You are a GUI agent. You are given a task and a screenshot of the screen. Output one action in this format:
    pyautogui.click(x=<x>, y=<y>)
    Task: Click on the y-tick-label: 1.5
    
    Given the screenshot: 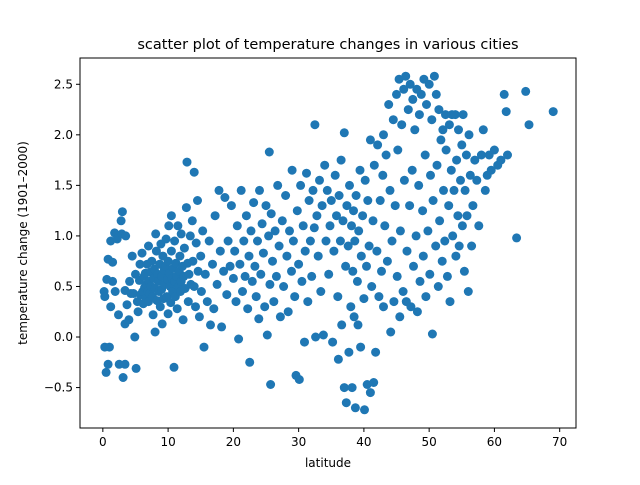 What is the action you would take?
    pyautogui.click(x=63, y=185)
    